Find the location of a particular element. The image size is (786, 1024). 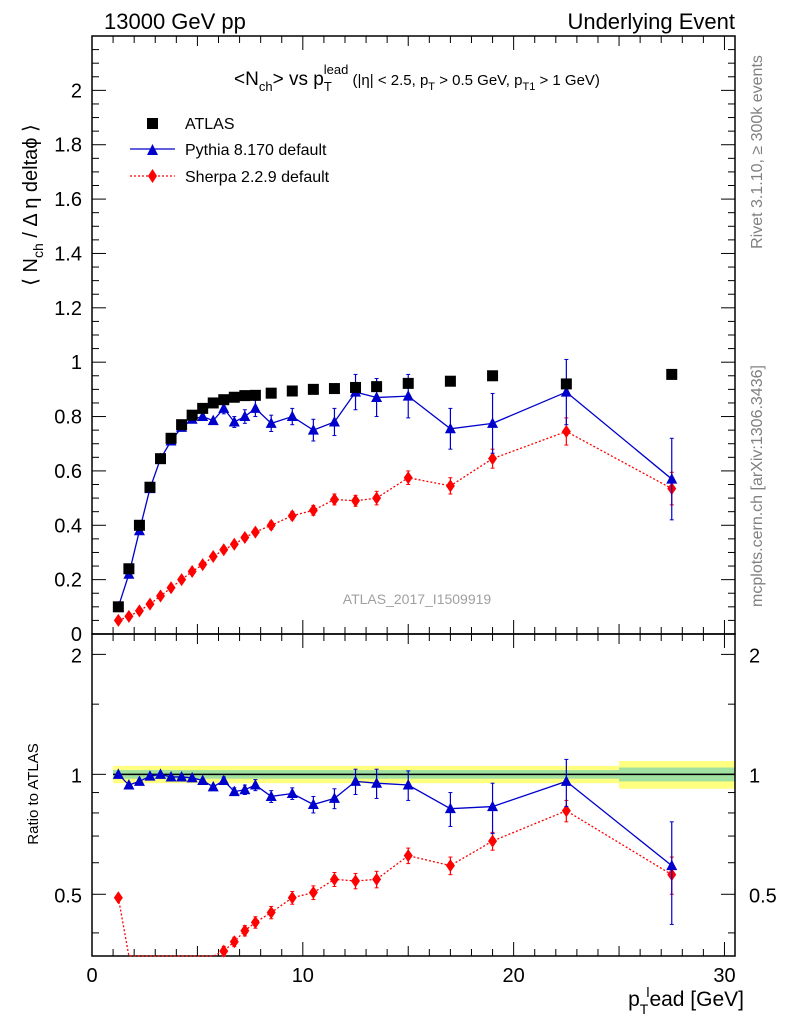

xlabel-sup: l is located at coordinates (647, 992).